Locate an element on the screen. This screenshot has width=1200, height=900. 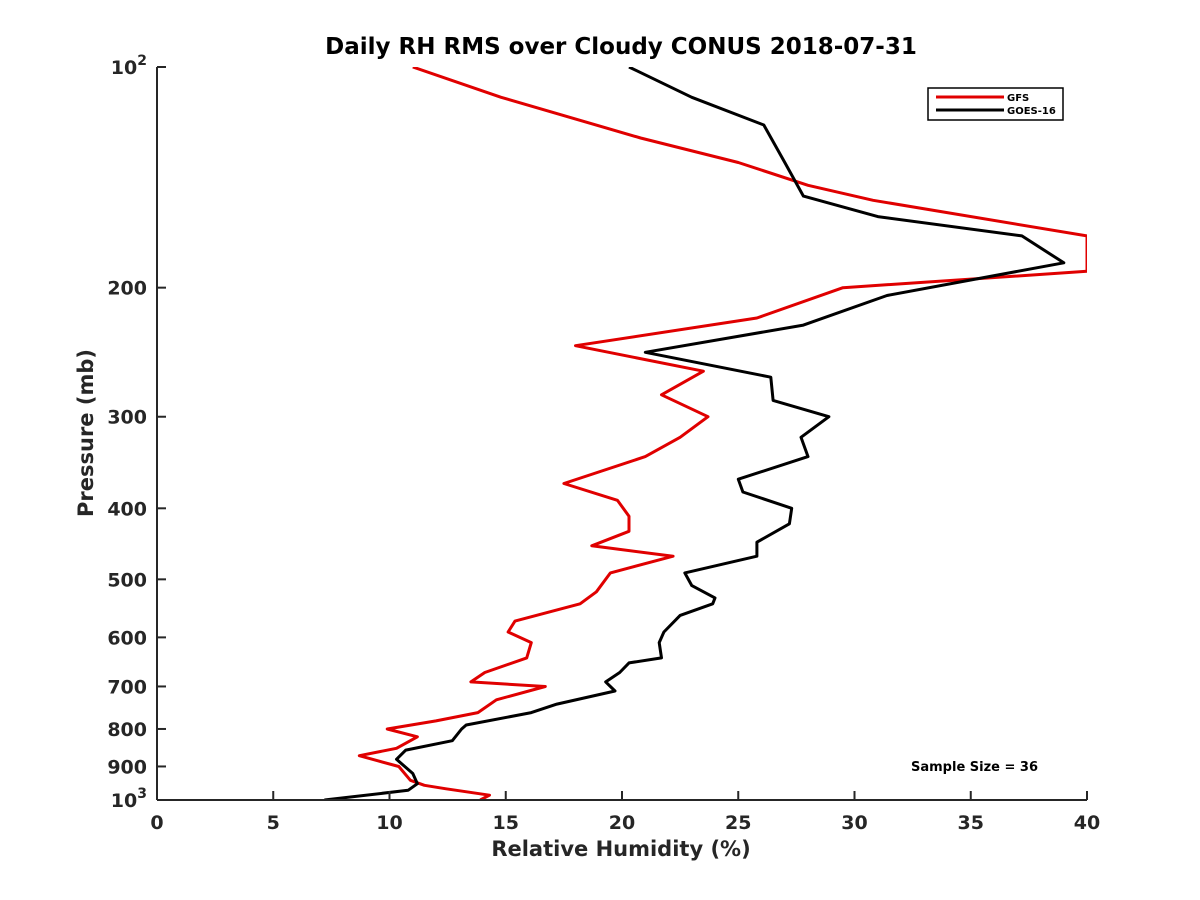
x-axis-title: Relative Humidity (%) is located at coordinates (620, 849).